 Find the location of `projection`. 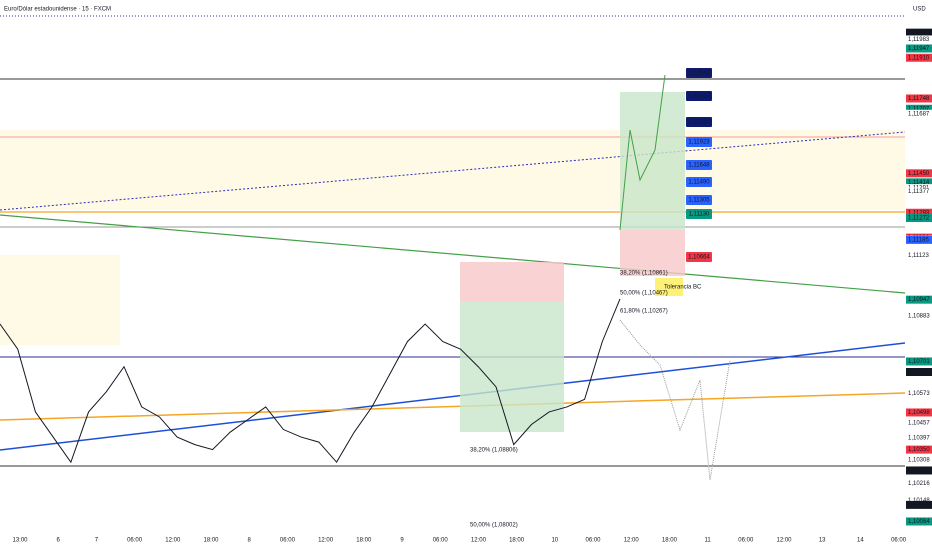

projection is located at coordinates (675, 400).